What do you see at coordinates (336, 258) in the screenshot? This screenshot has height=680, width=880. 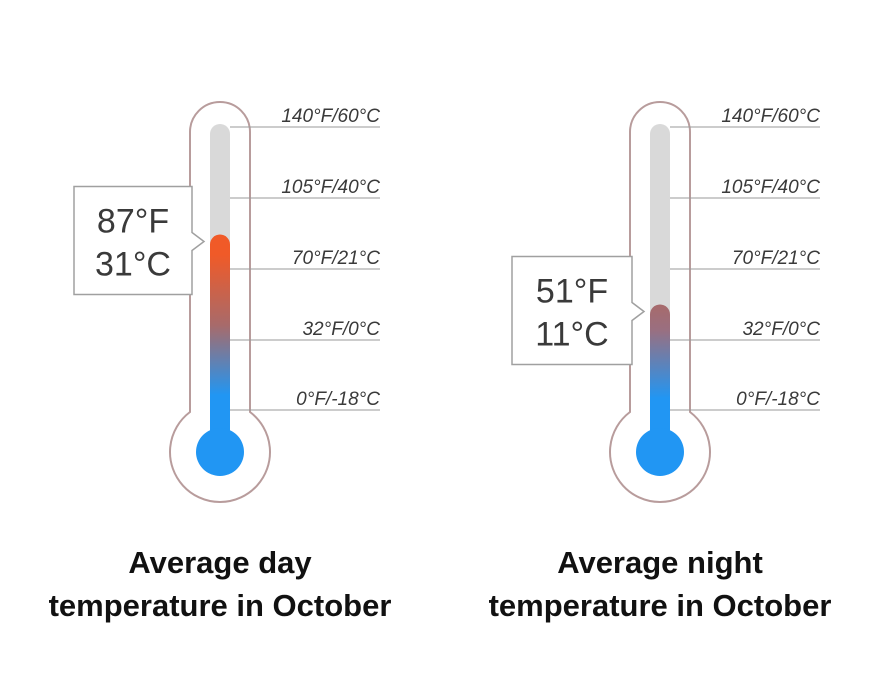 I see `day-tick-label: 70°F/21°C` at bounding box center [336, 258].